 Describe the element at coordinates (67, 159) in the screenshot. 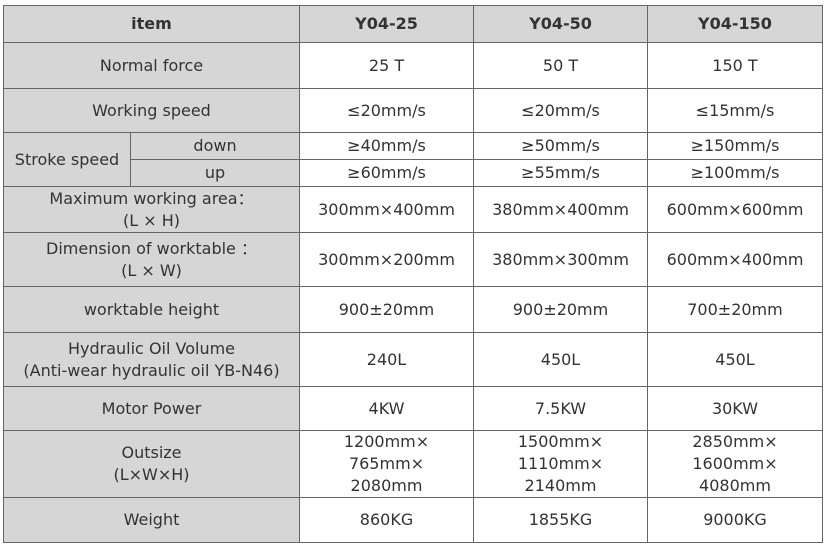

I see `group-label: Stroke speed` at that location.